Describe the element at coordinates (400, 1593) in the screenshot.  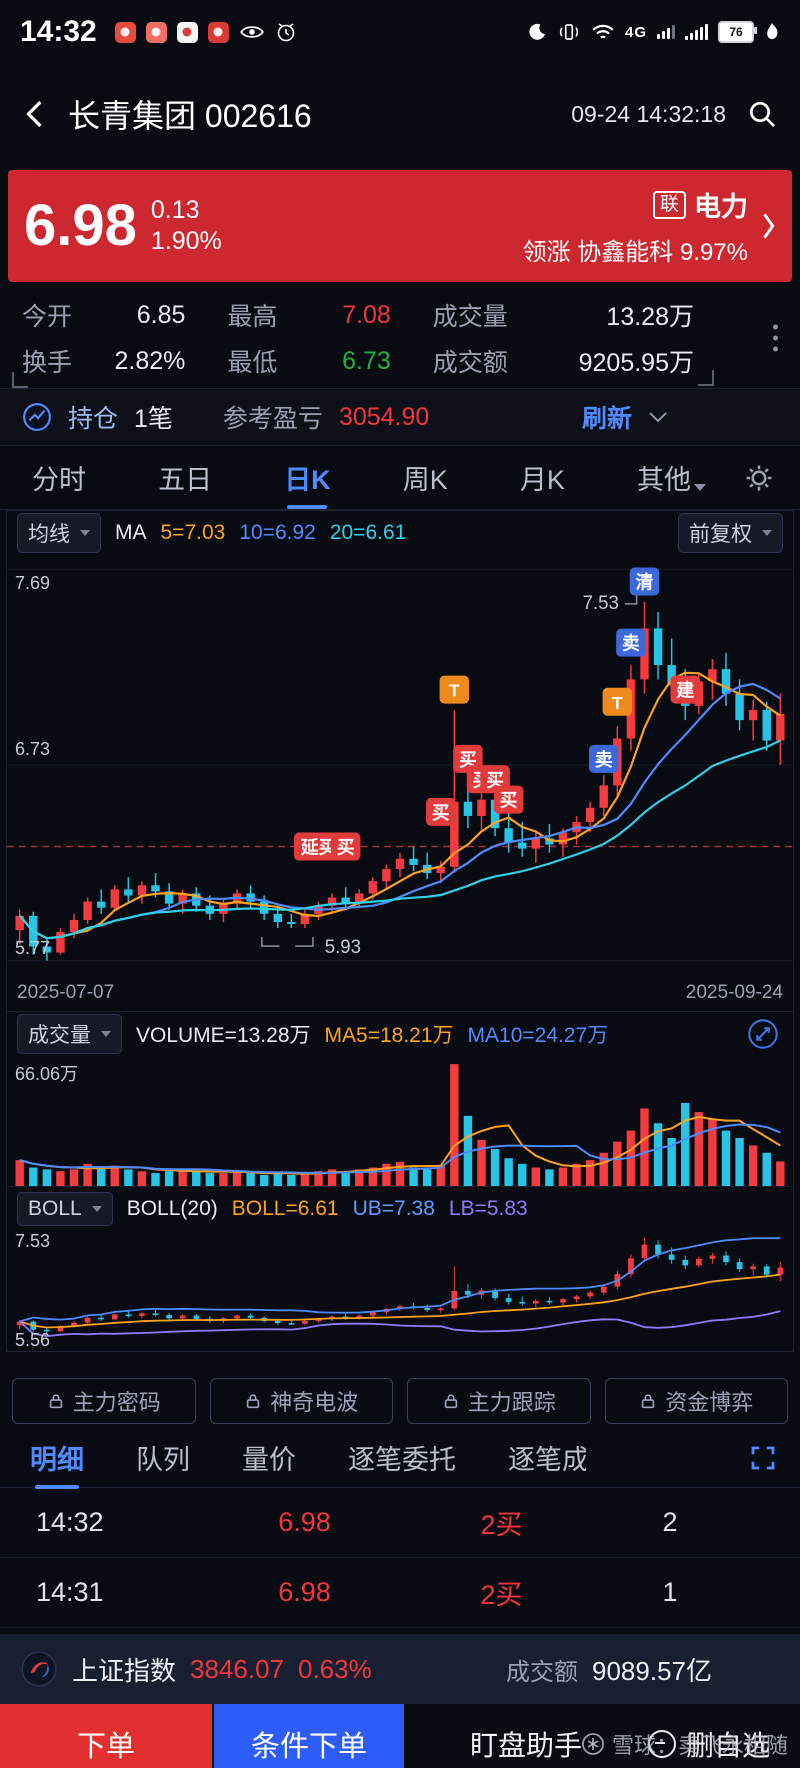
I see `trade-row: 14:31 6.98 2买 1` at that location.